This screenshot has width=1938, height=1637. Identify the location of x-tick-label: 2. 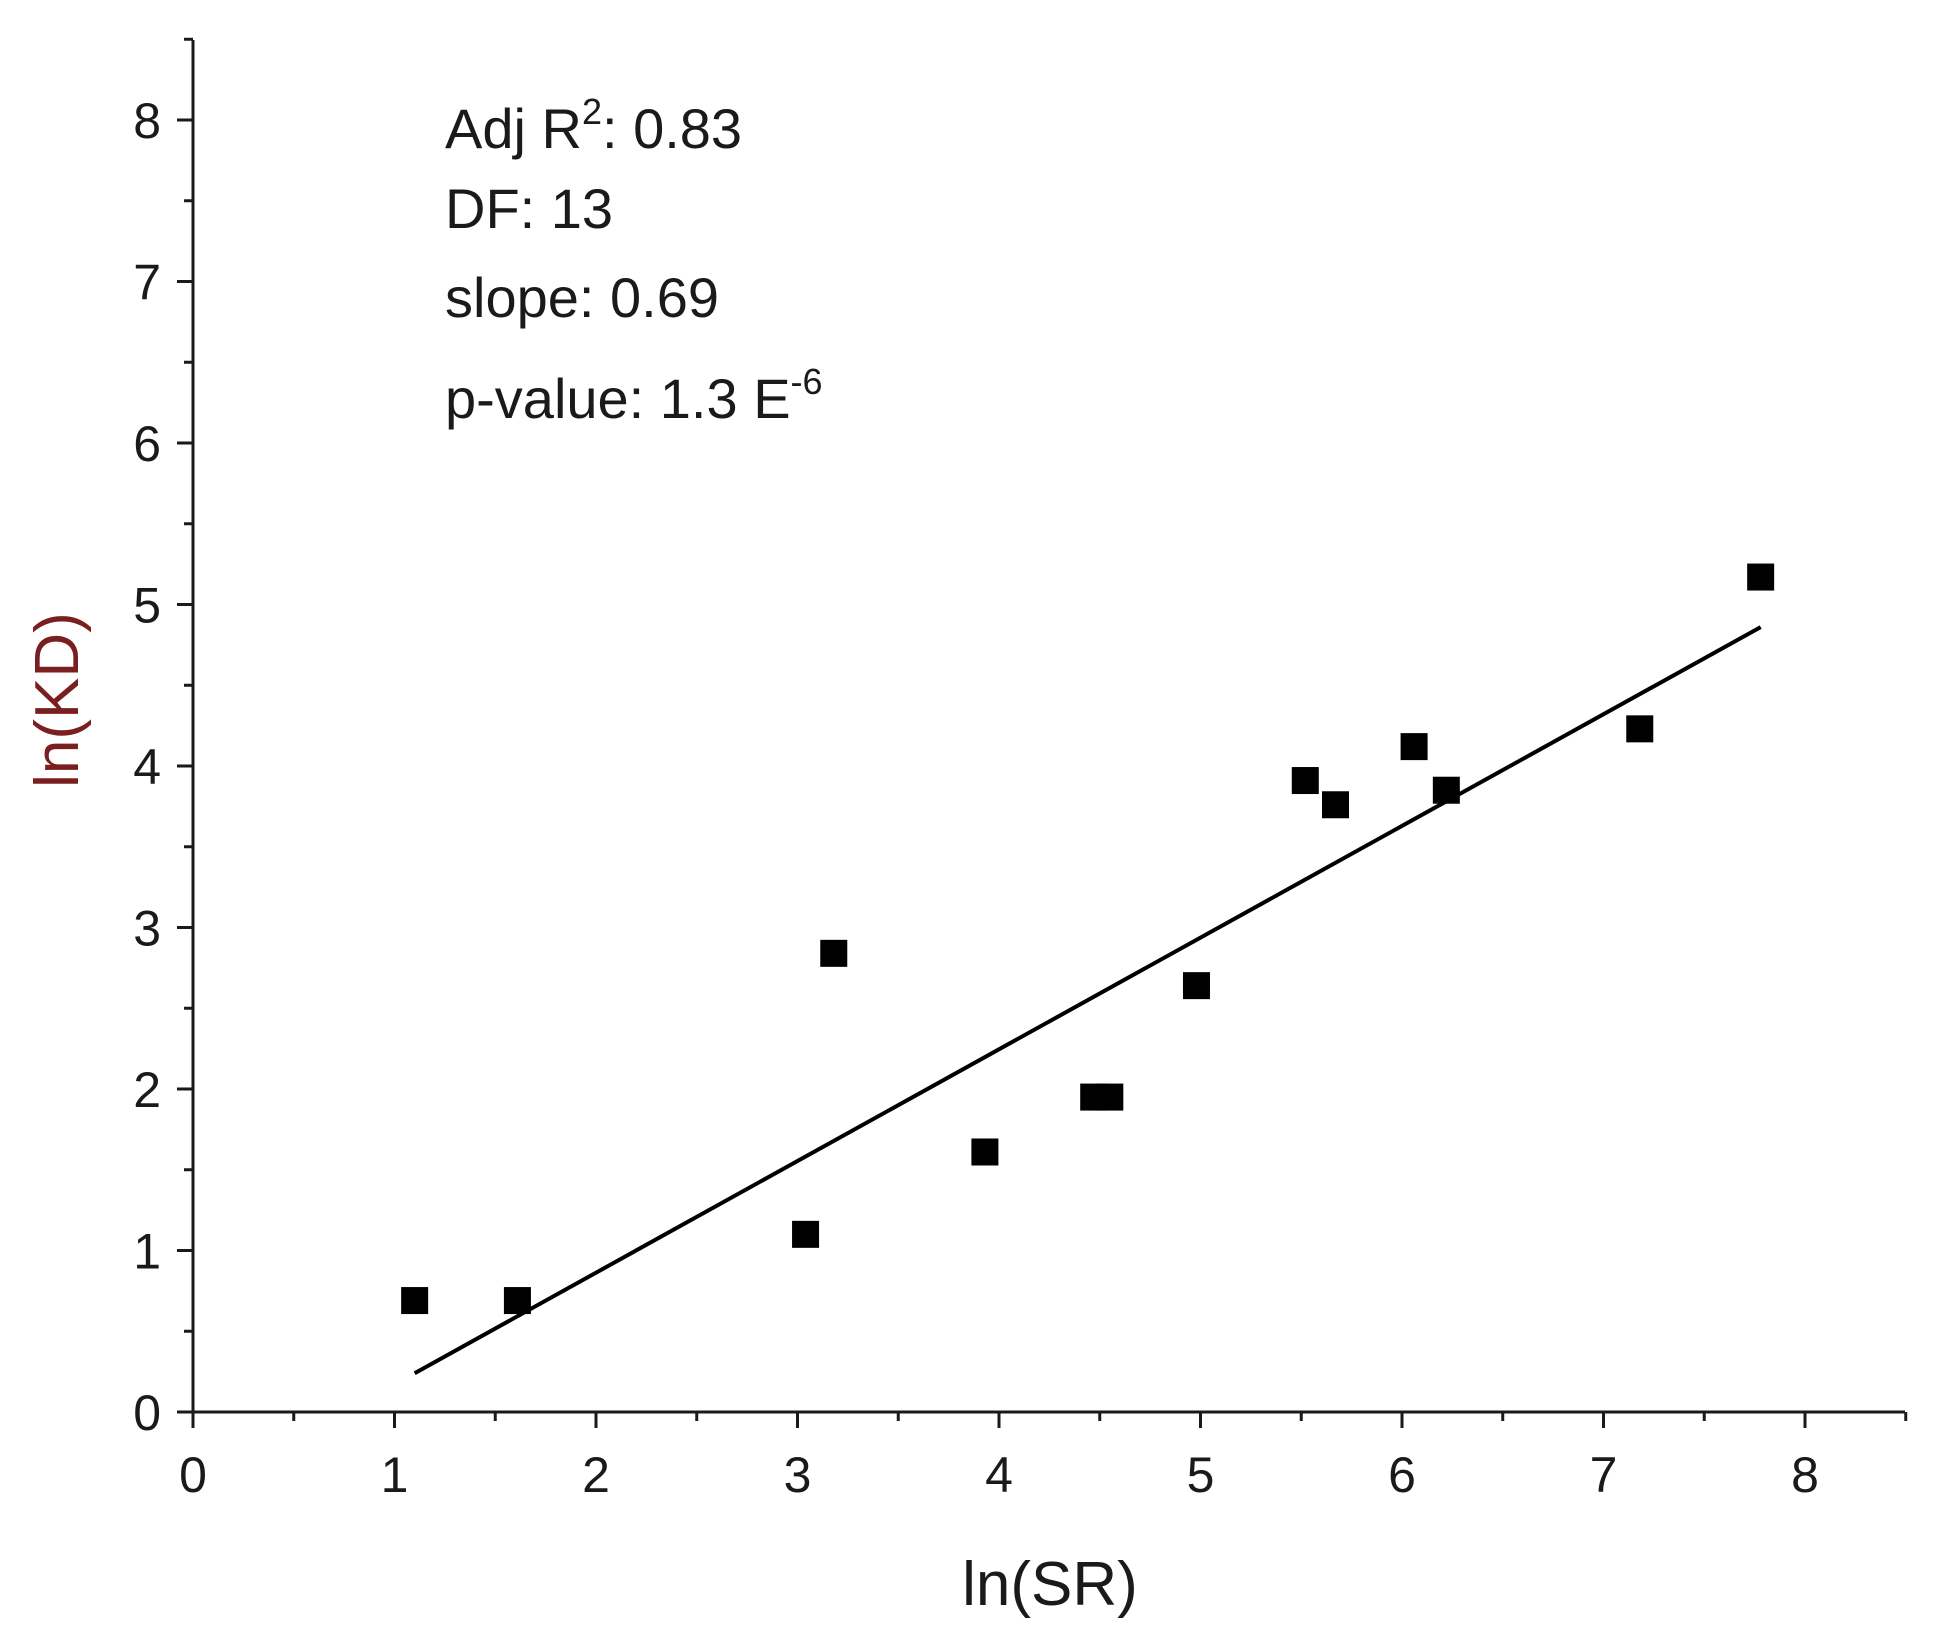
(596, 1475).